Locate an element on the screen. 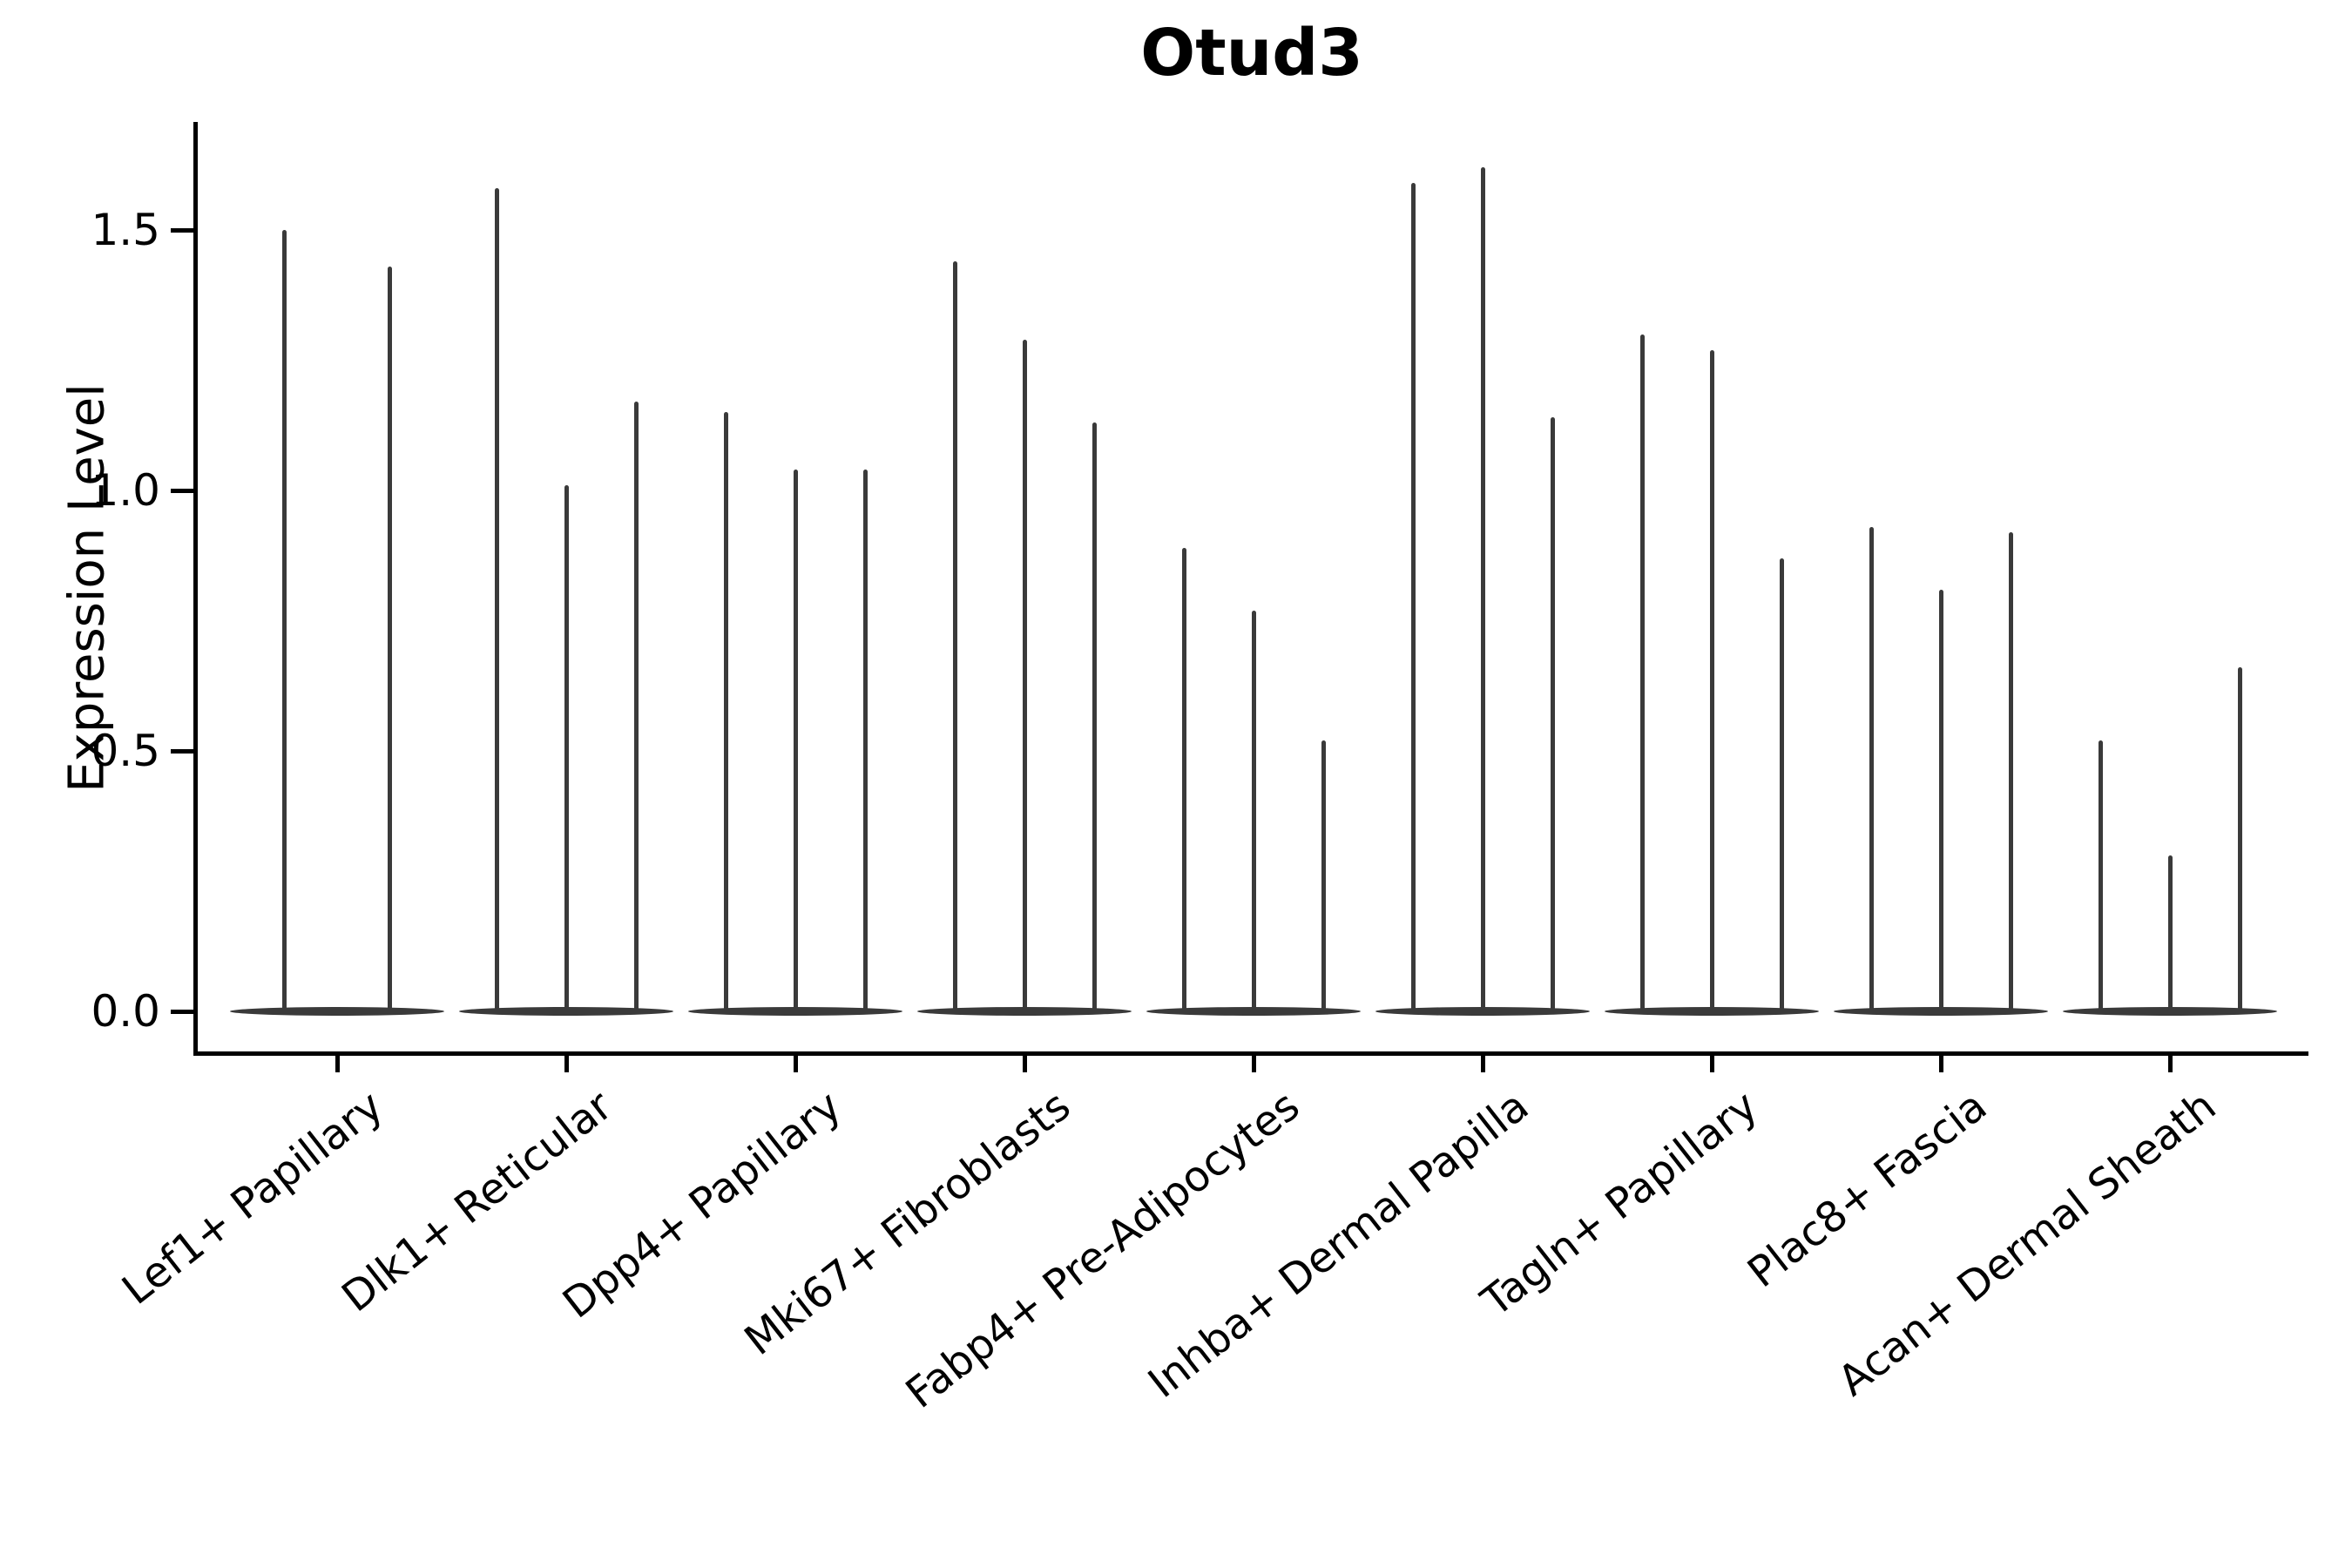  y-axis-spine is located at coordinates (195, 589).